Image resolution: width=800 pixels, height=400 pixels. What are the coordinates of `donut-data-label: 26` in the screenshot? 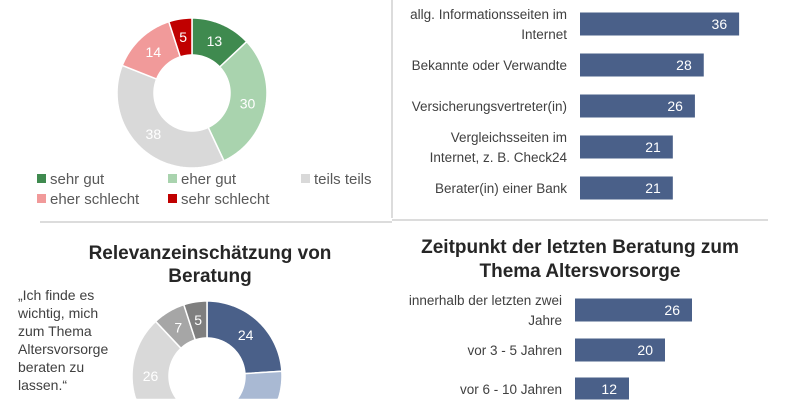 It's located at (151, 376).